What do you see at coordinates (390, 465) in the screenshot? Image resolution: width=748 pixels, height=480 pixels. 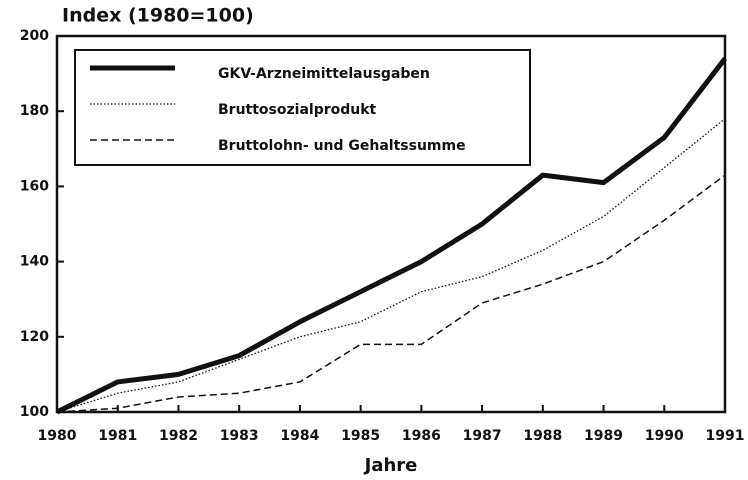 I see `x-axis-label: Jahre` at bounding box center [390, 465].